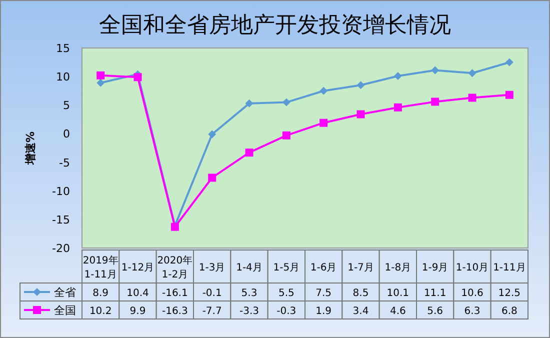  Describe the element at coordinates (398, 268) in the screenshot. I see `x-tick-label: 1-8月` at that location.